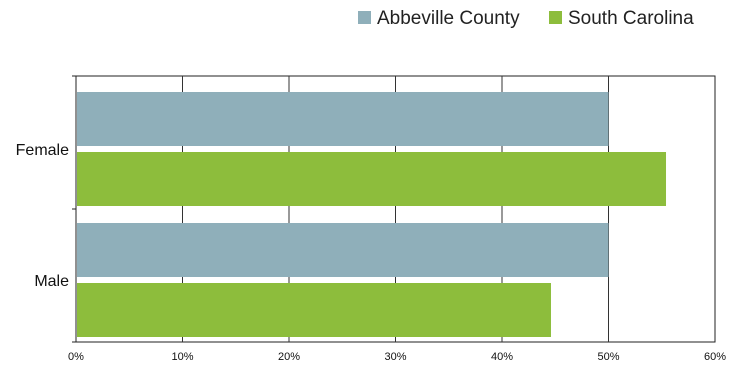 The width and height of the screenshot is (739, 369). I want to click on bar-female-south-carolina, so click(372, 179).